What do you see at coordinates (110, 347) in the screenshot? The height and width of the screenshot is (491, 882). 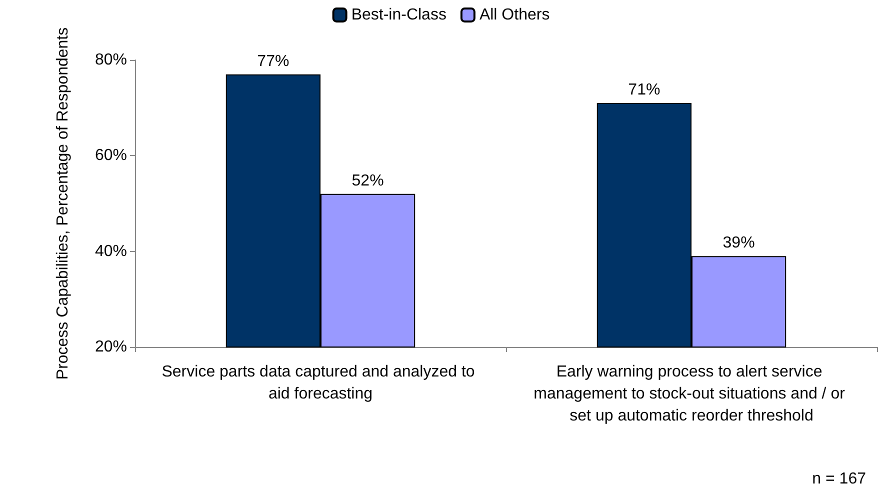 I see `y-tick-label: 20%` at bounding box center [110, 347].